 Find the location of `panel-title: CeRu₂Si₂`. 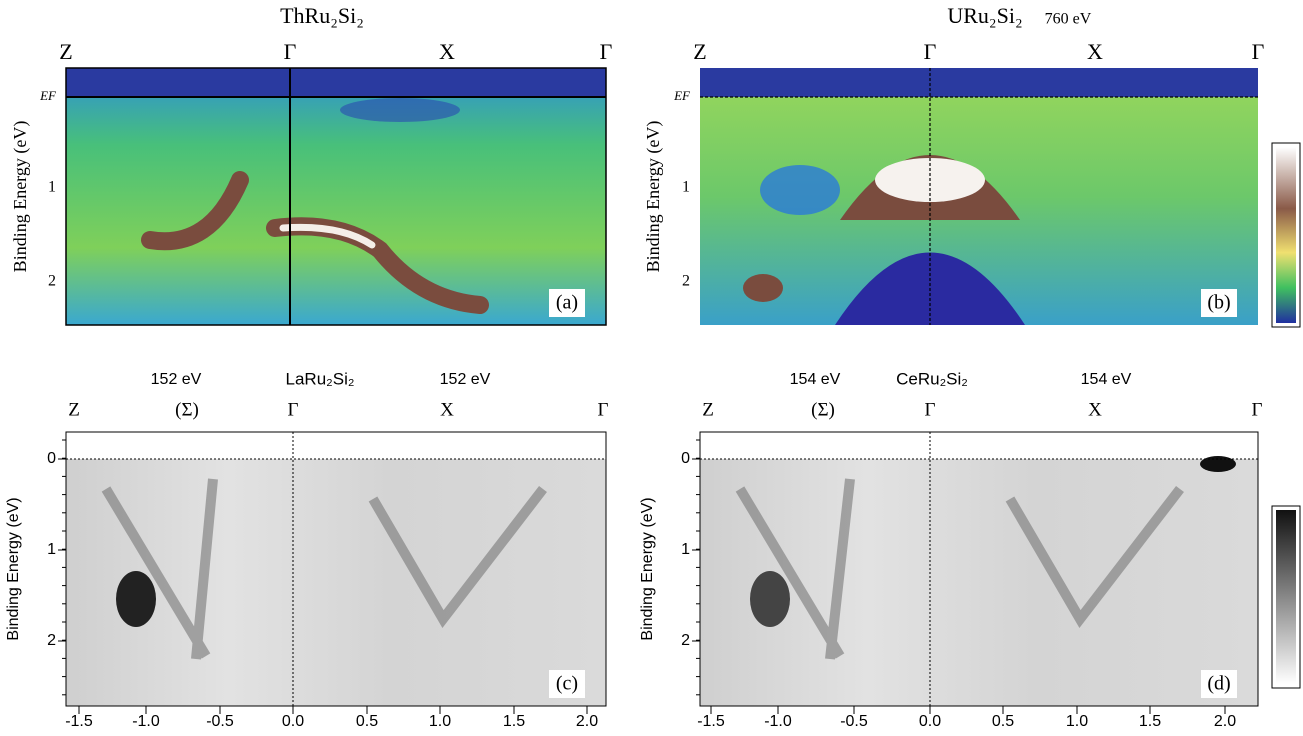

panel-title: CeRu₂Si₂ is located at coordinates (932, 378).